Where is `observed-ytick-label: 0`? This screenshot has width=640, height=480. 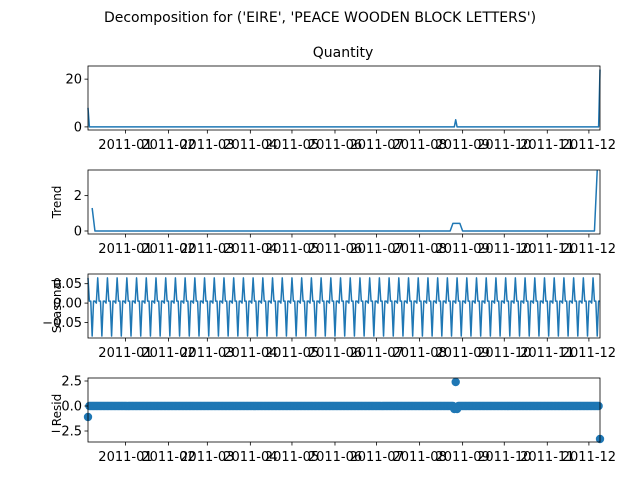
observed-ytick-label: 0 is located at coordinates (78, 127).